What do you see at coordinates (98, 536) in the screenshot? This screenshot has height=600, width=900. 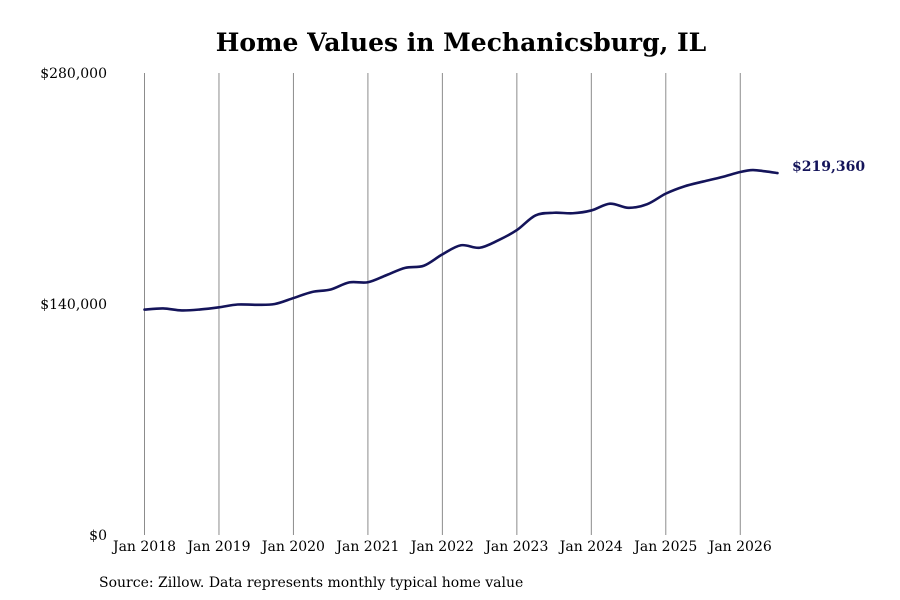 I see `y-tick-label: $0` at bounding box center [98, 536].